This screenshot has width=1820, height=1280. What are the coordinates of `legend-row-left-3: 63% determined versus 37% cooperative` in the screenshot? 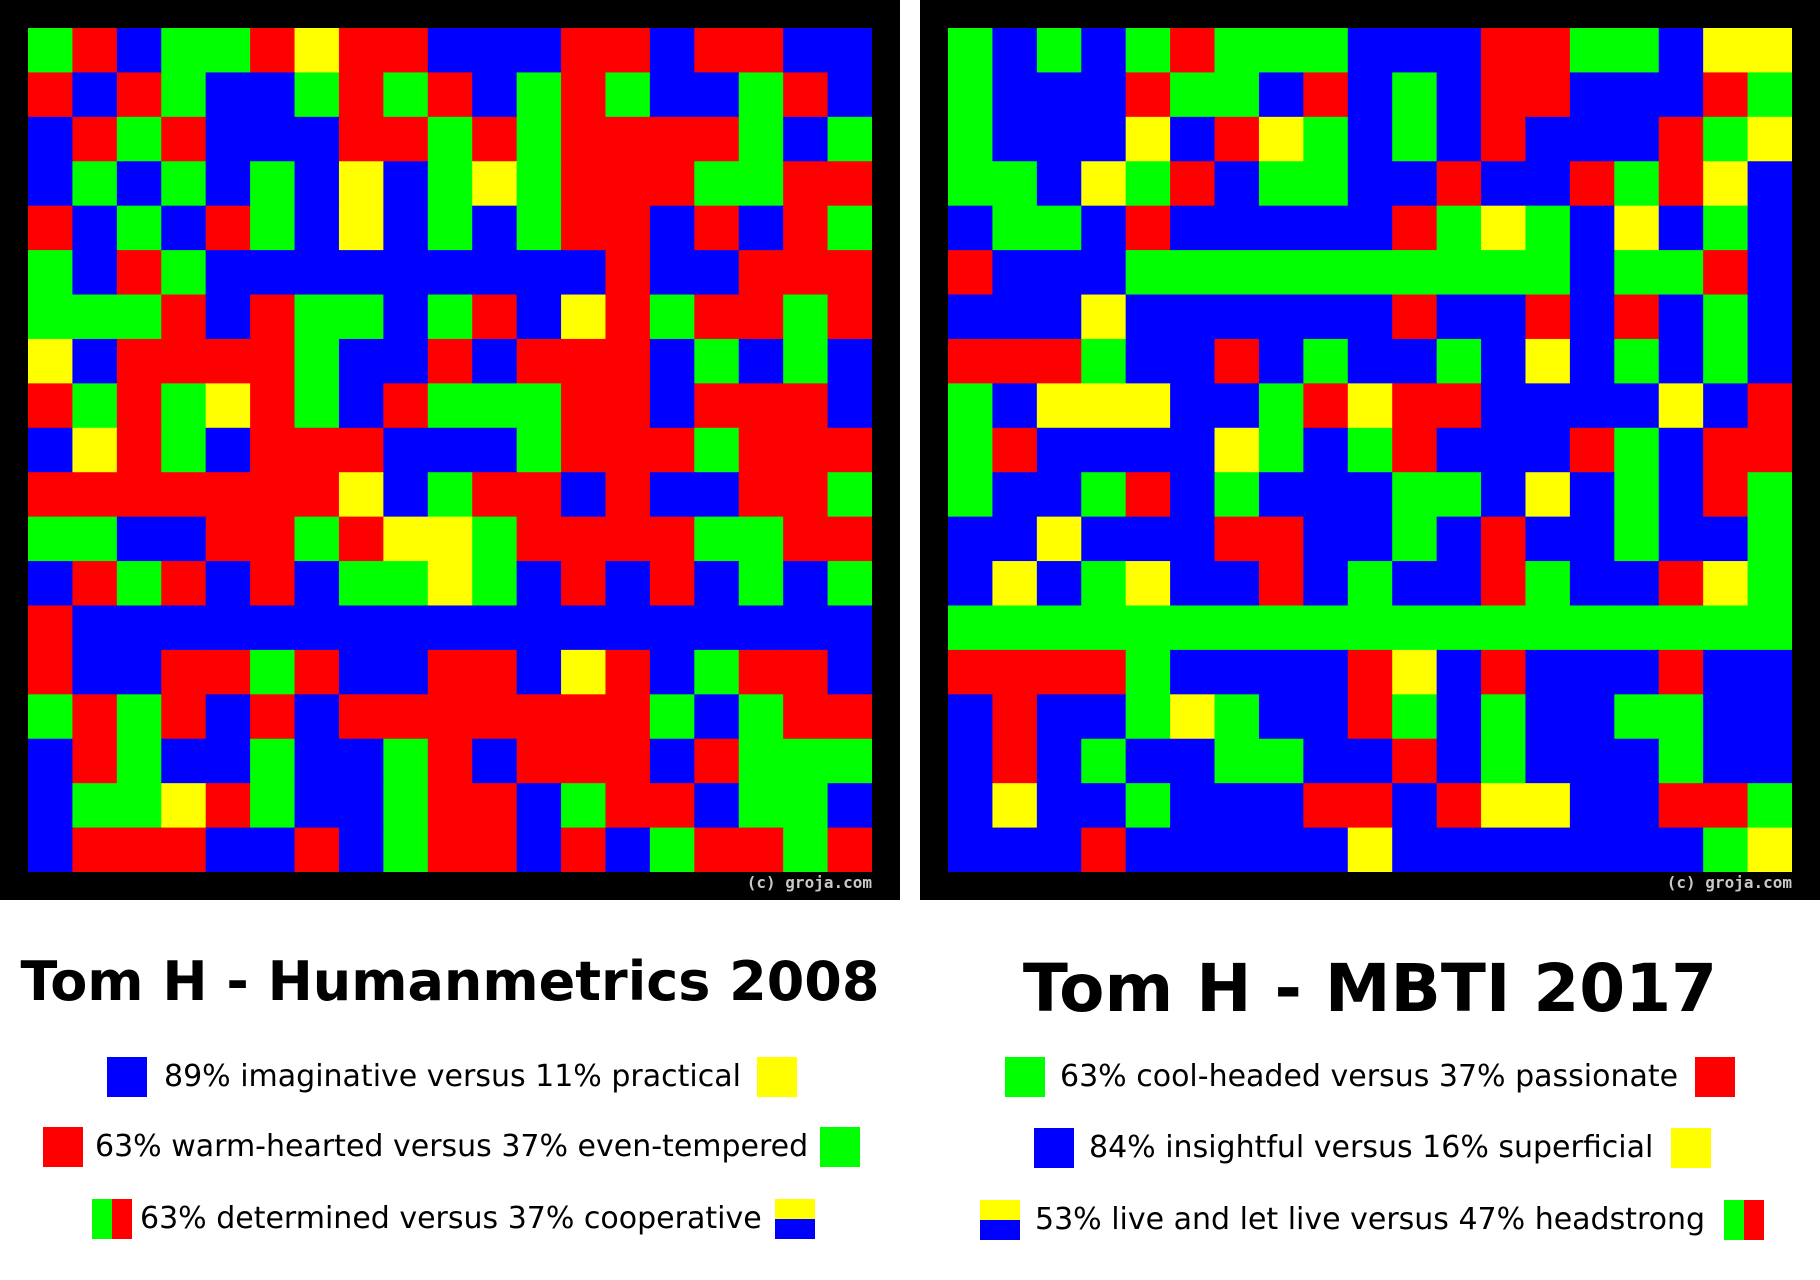 It's located at (454, 1219).